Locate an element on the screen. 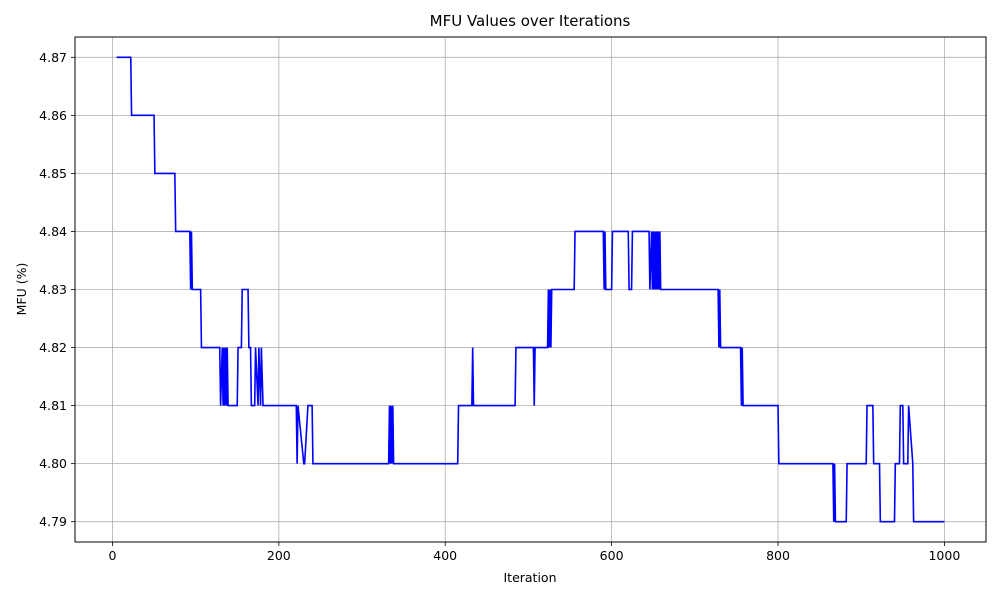 Image resolution: width=1000 pixels, height=600 pixels. x-tick-label: 200 is located at coordinates (279, 555).